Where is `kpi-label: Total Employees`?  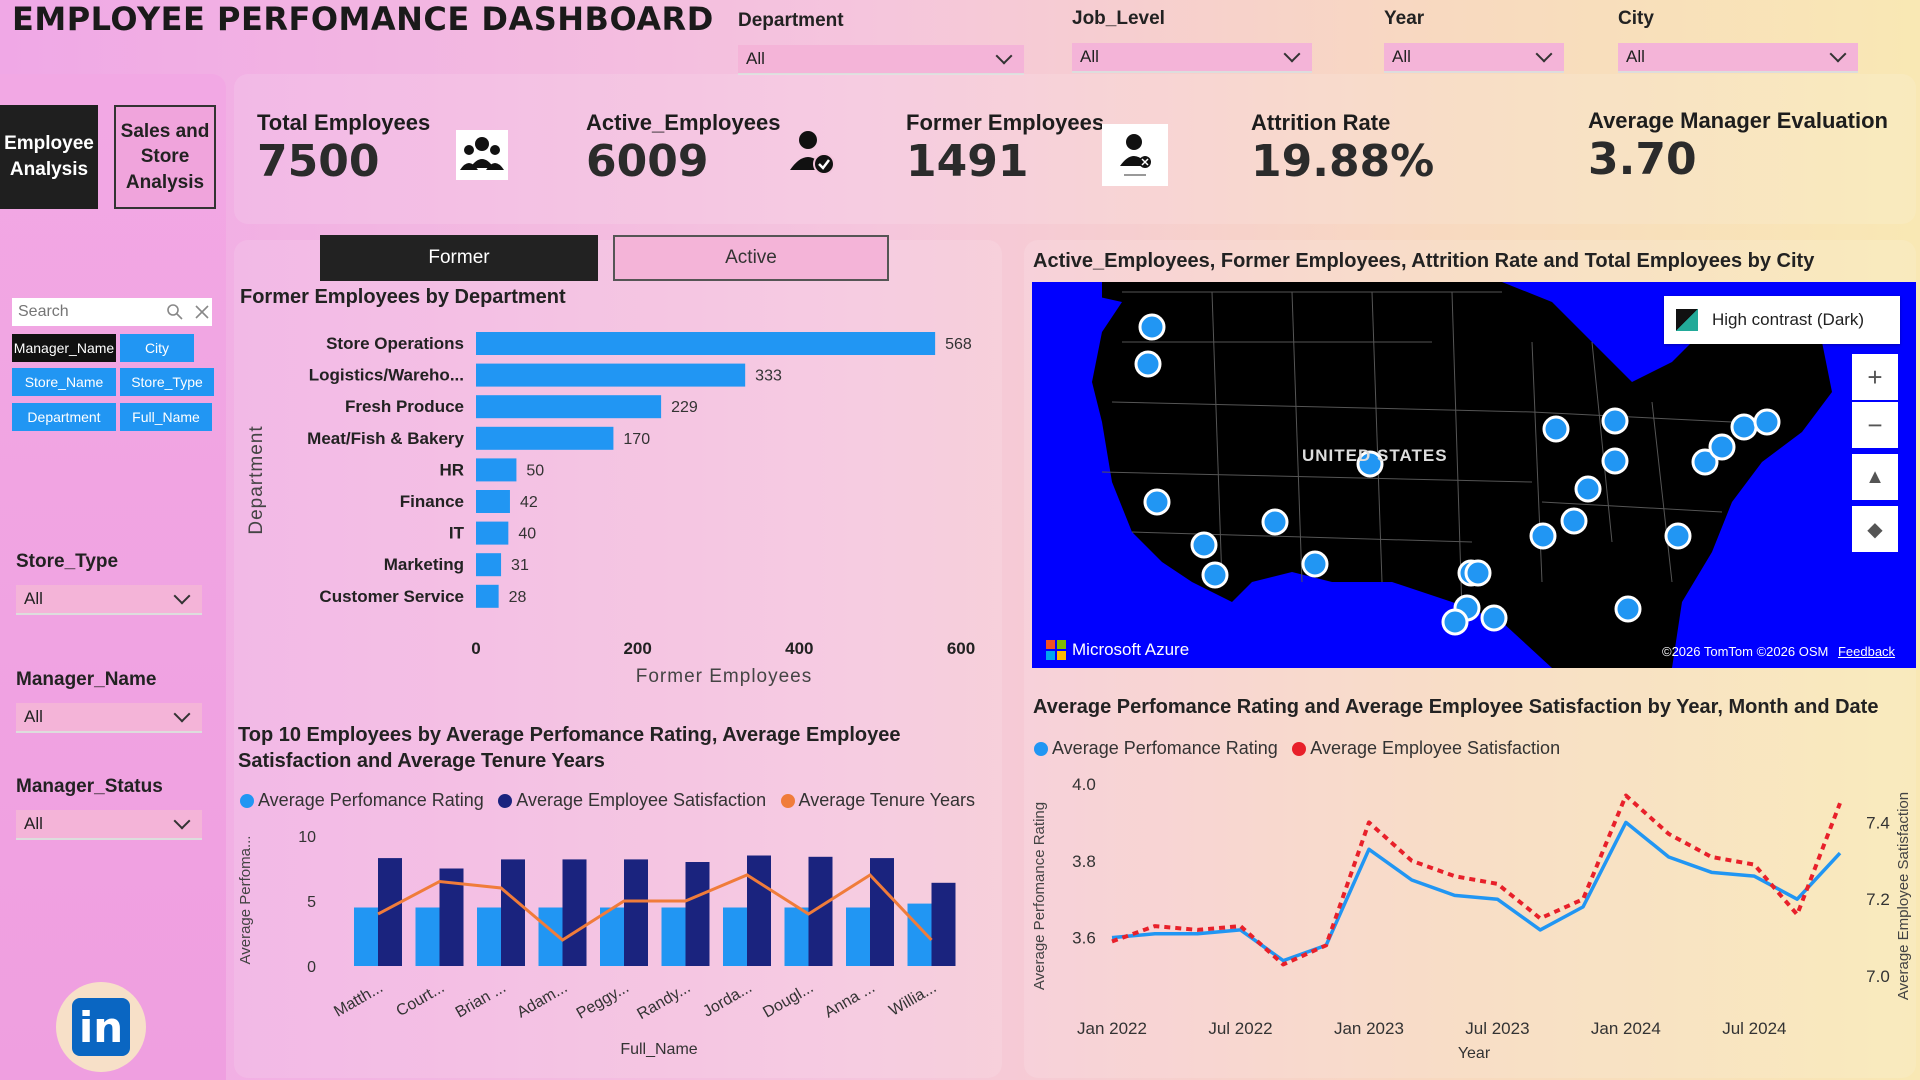
kpi-label: Total Employees is located at coordinates (344, 122).